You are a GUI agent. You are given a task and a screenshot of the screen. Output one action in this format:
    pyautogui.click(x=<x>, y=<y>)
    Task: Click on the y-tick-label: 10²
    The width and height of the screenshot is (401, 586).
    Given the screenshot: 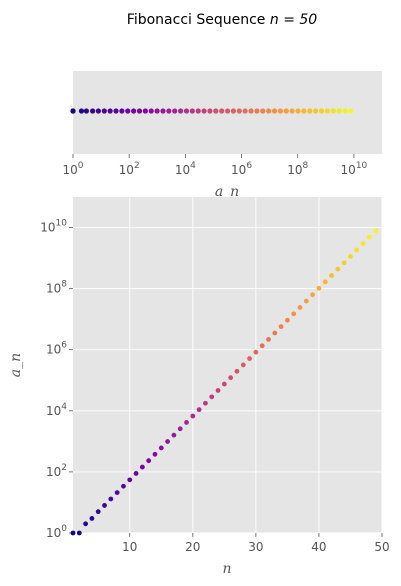 What is the action you would take?
    pyautogui.click(x=56, y=471)
    